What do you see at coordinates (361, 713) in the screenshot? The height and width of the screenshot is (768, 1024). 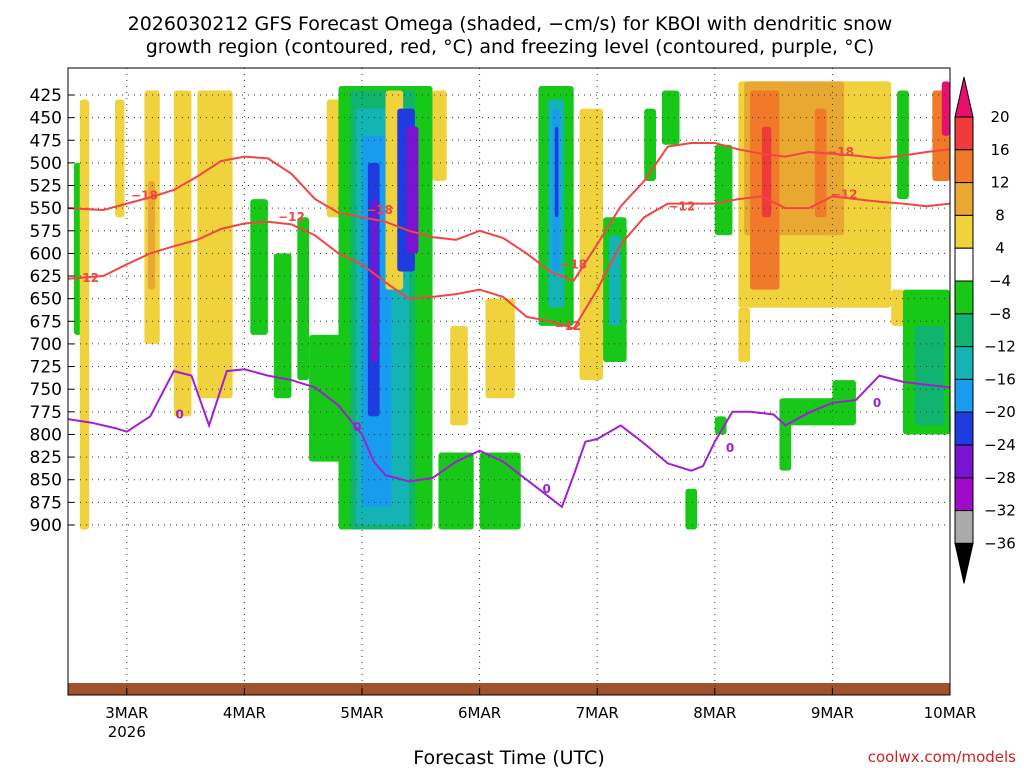 I see `x-tick-label-5MAR: 5MAR` at bounding box center [361, 713].